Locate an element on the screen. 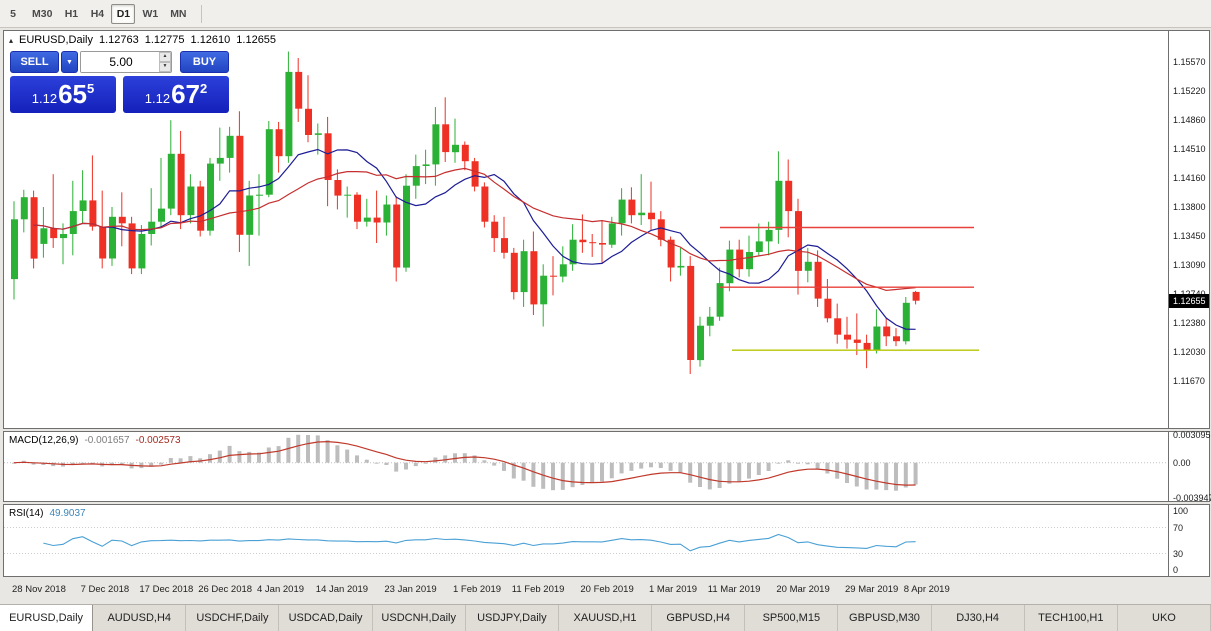  sell-price-pip: 5 is located at coordinates (91, 88).